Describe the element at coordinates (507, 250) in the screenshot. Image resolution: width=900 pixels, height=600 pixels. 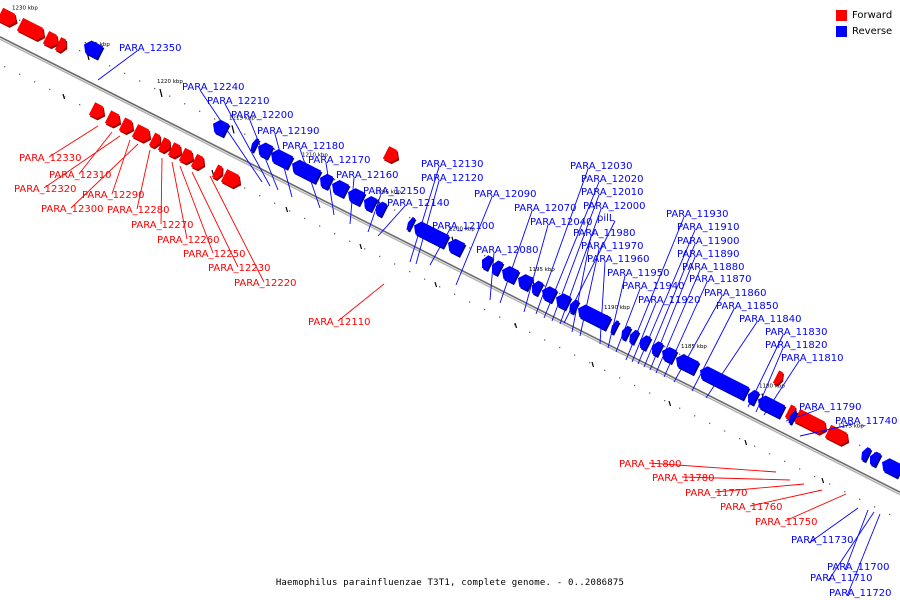
I see `reverse-gene-label: PARA_12080` at that location.